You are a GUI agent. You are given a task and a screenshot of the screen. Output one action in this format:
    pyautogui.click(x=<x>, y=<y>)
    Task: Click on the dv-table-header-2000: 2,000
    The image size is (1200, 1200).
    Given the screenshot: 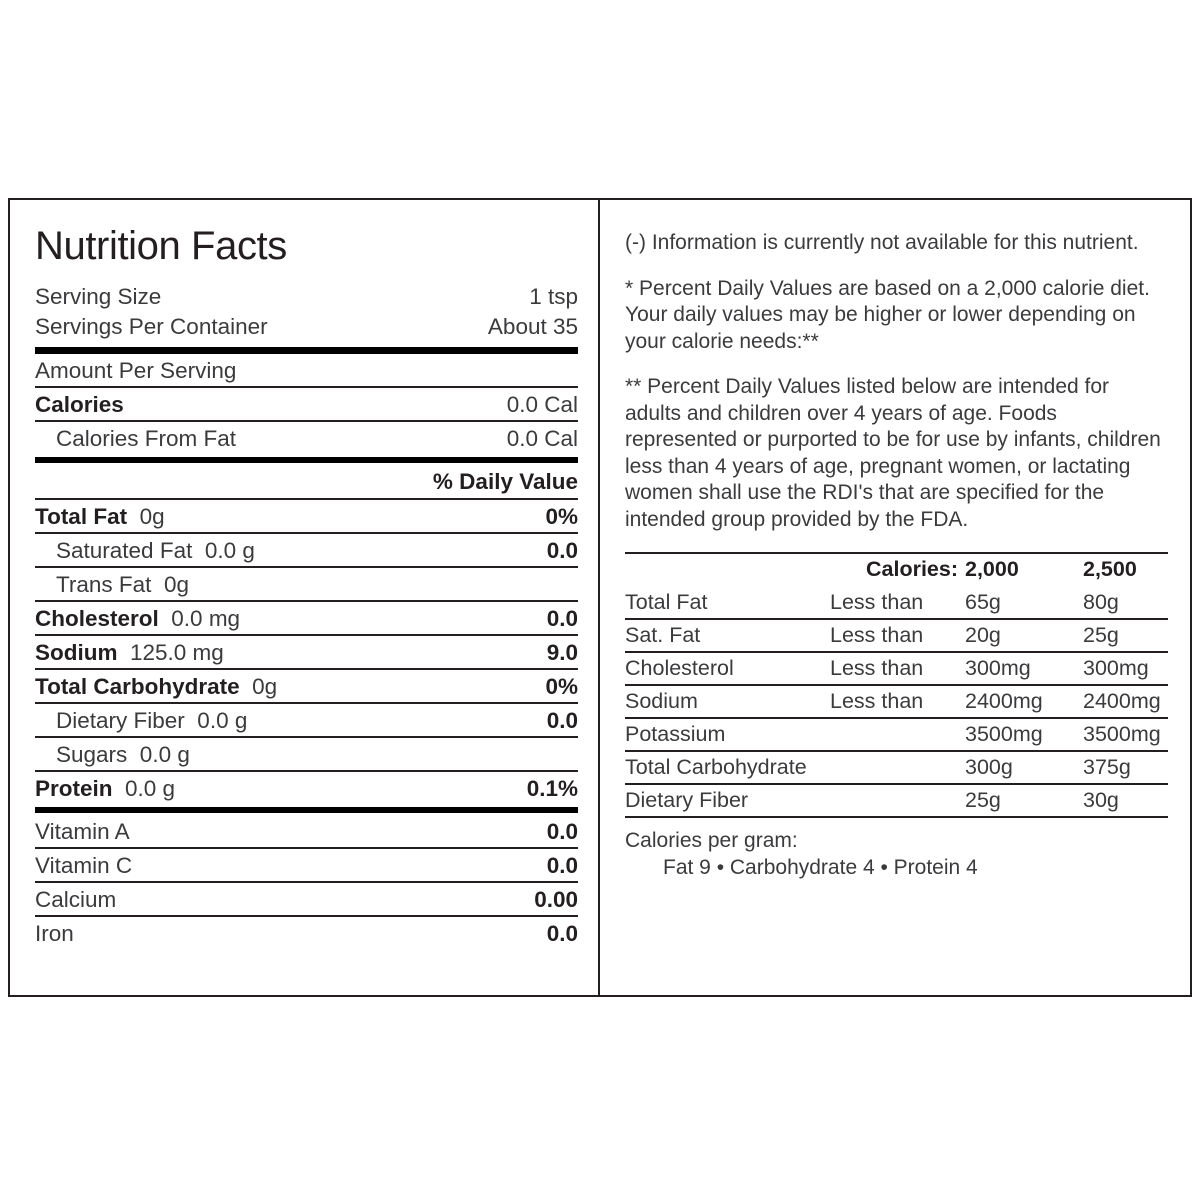 What is the action you would take?
    pyautogui.click(x=1024, y=569)
    